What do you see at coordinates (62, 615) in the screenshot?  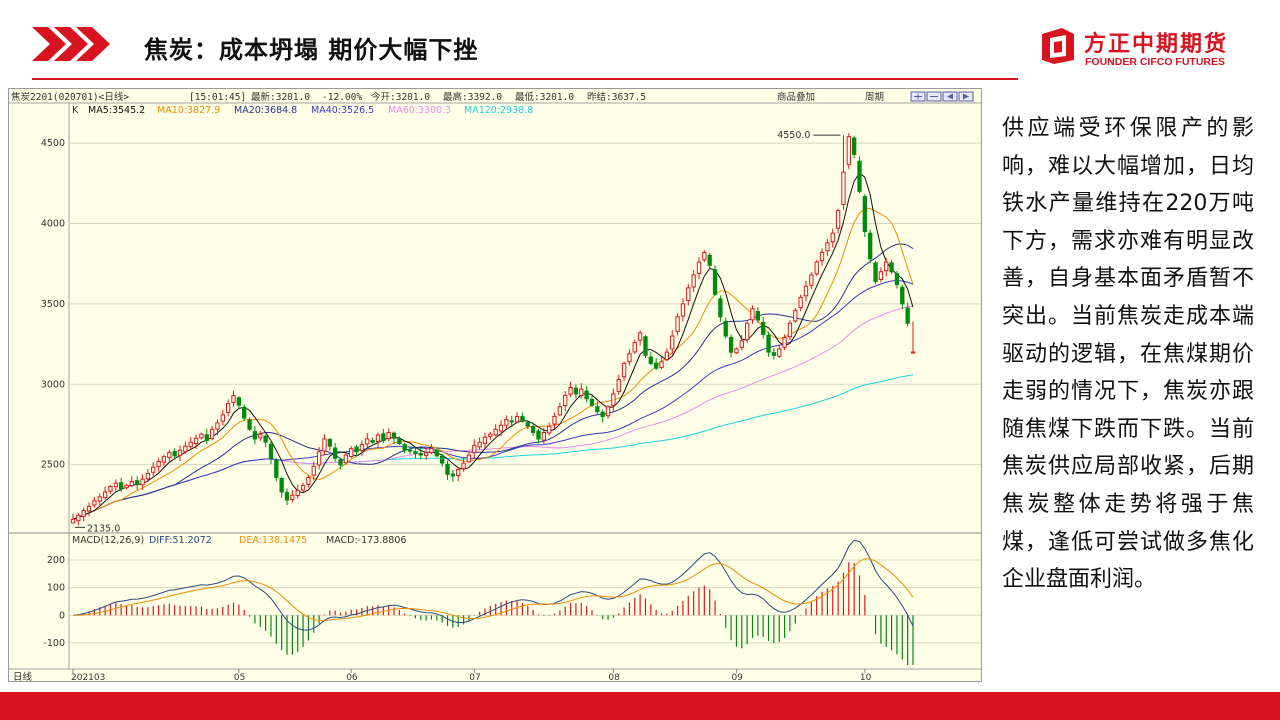 I see `macd-y-tick-label: 0` at bounding box center [62, 615].